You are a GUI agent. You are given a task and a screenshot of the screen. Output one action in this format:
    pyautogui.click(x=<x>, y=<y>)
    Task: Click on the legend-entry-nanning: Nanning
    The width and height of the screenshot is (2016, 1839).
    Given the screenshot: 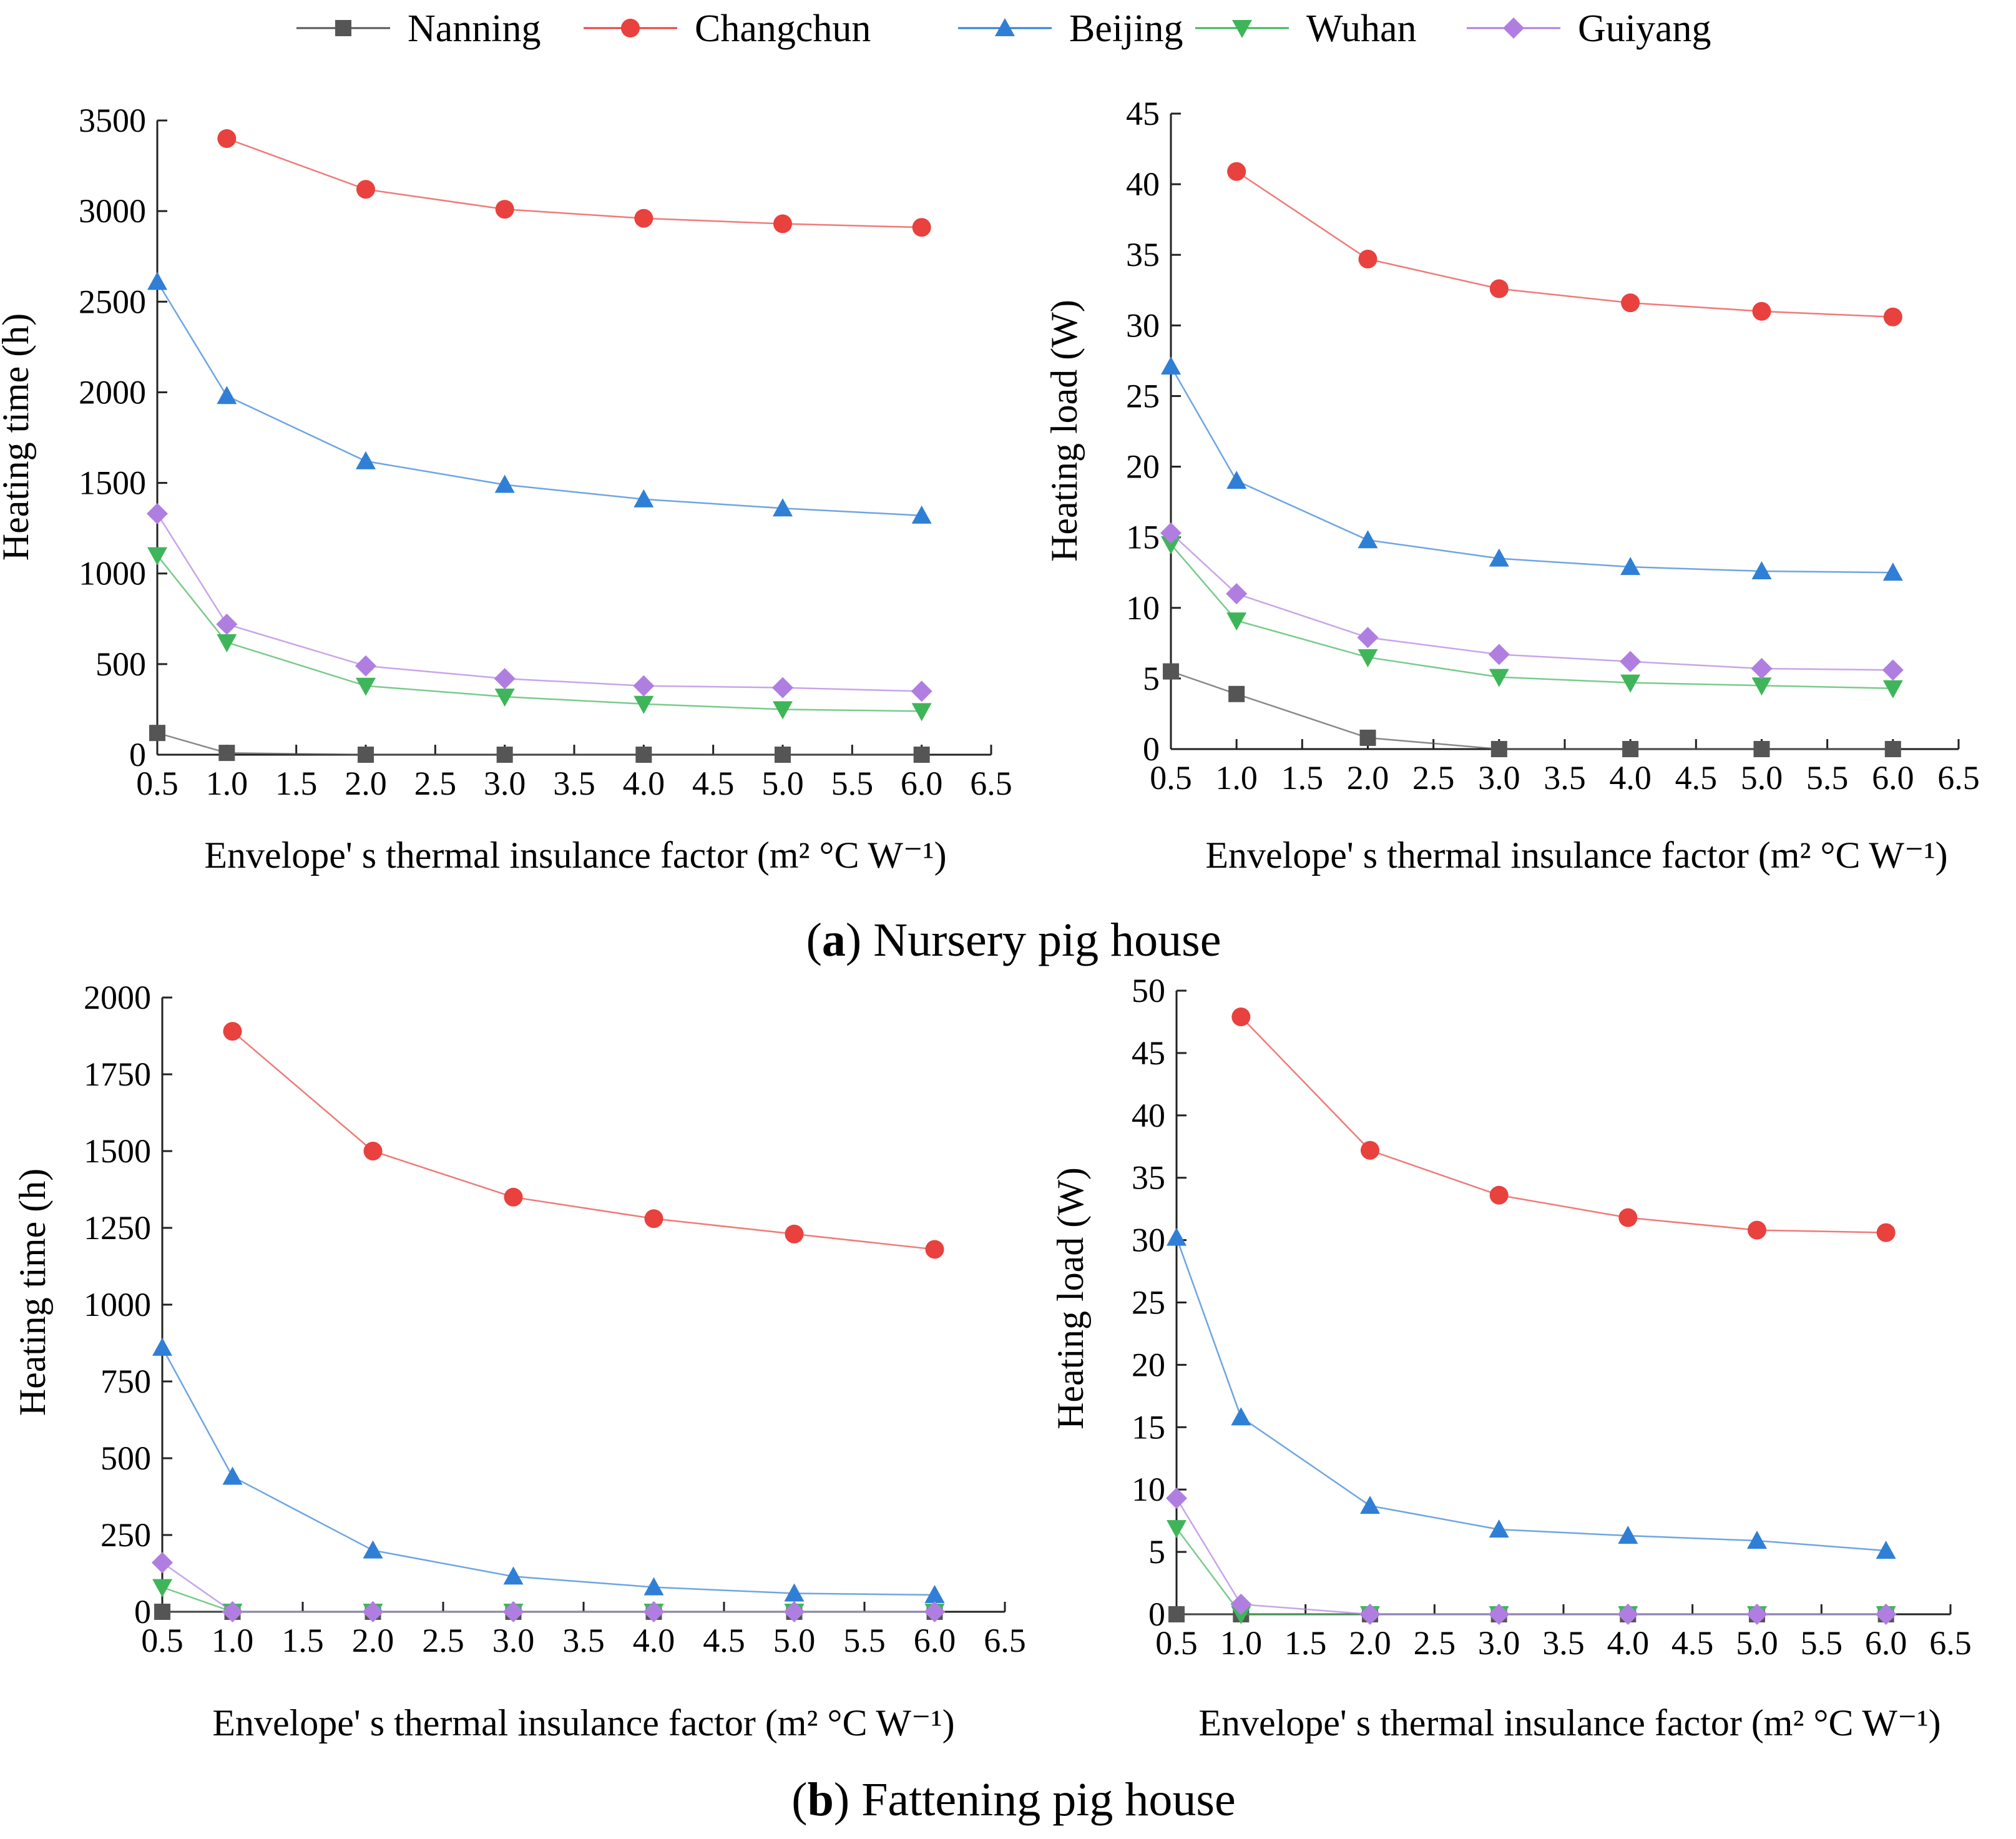 What is the action you would take?
    pyautogui.click(x=418, y=28)
    